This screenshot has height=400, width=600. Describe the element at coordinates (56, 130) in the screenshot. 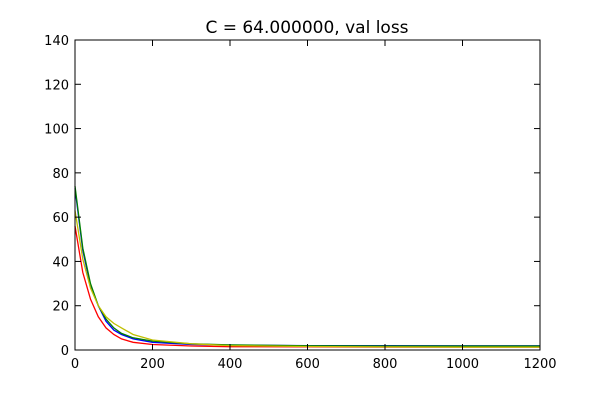

I see `y-tick-label: 100` at that location.